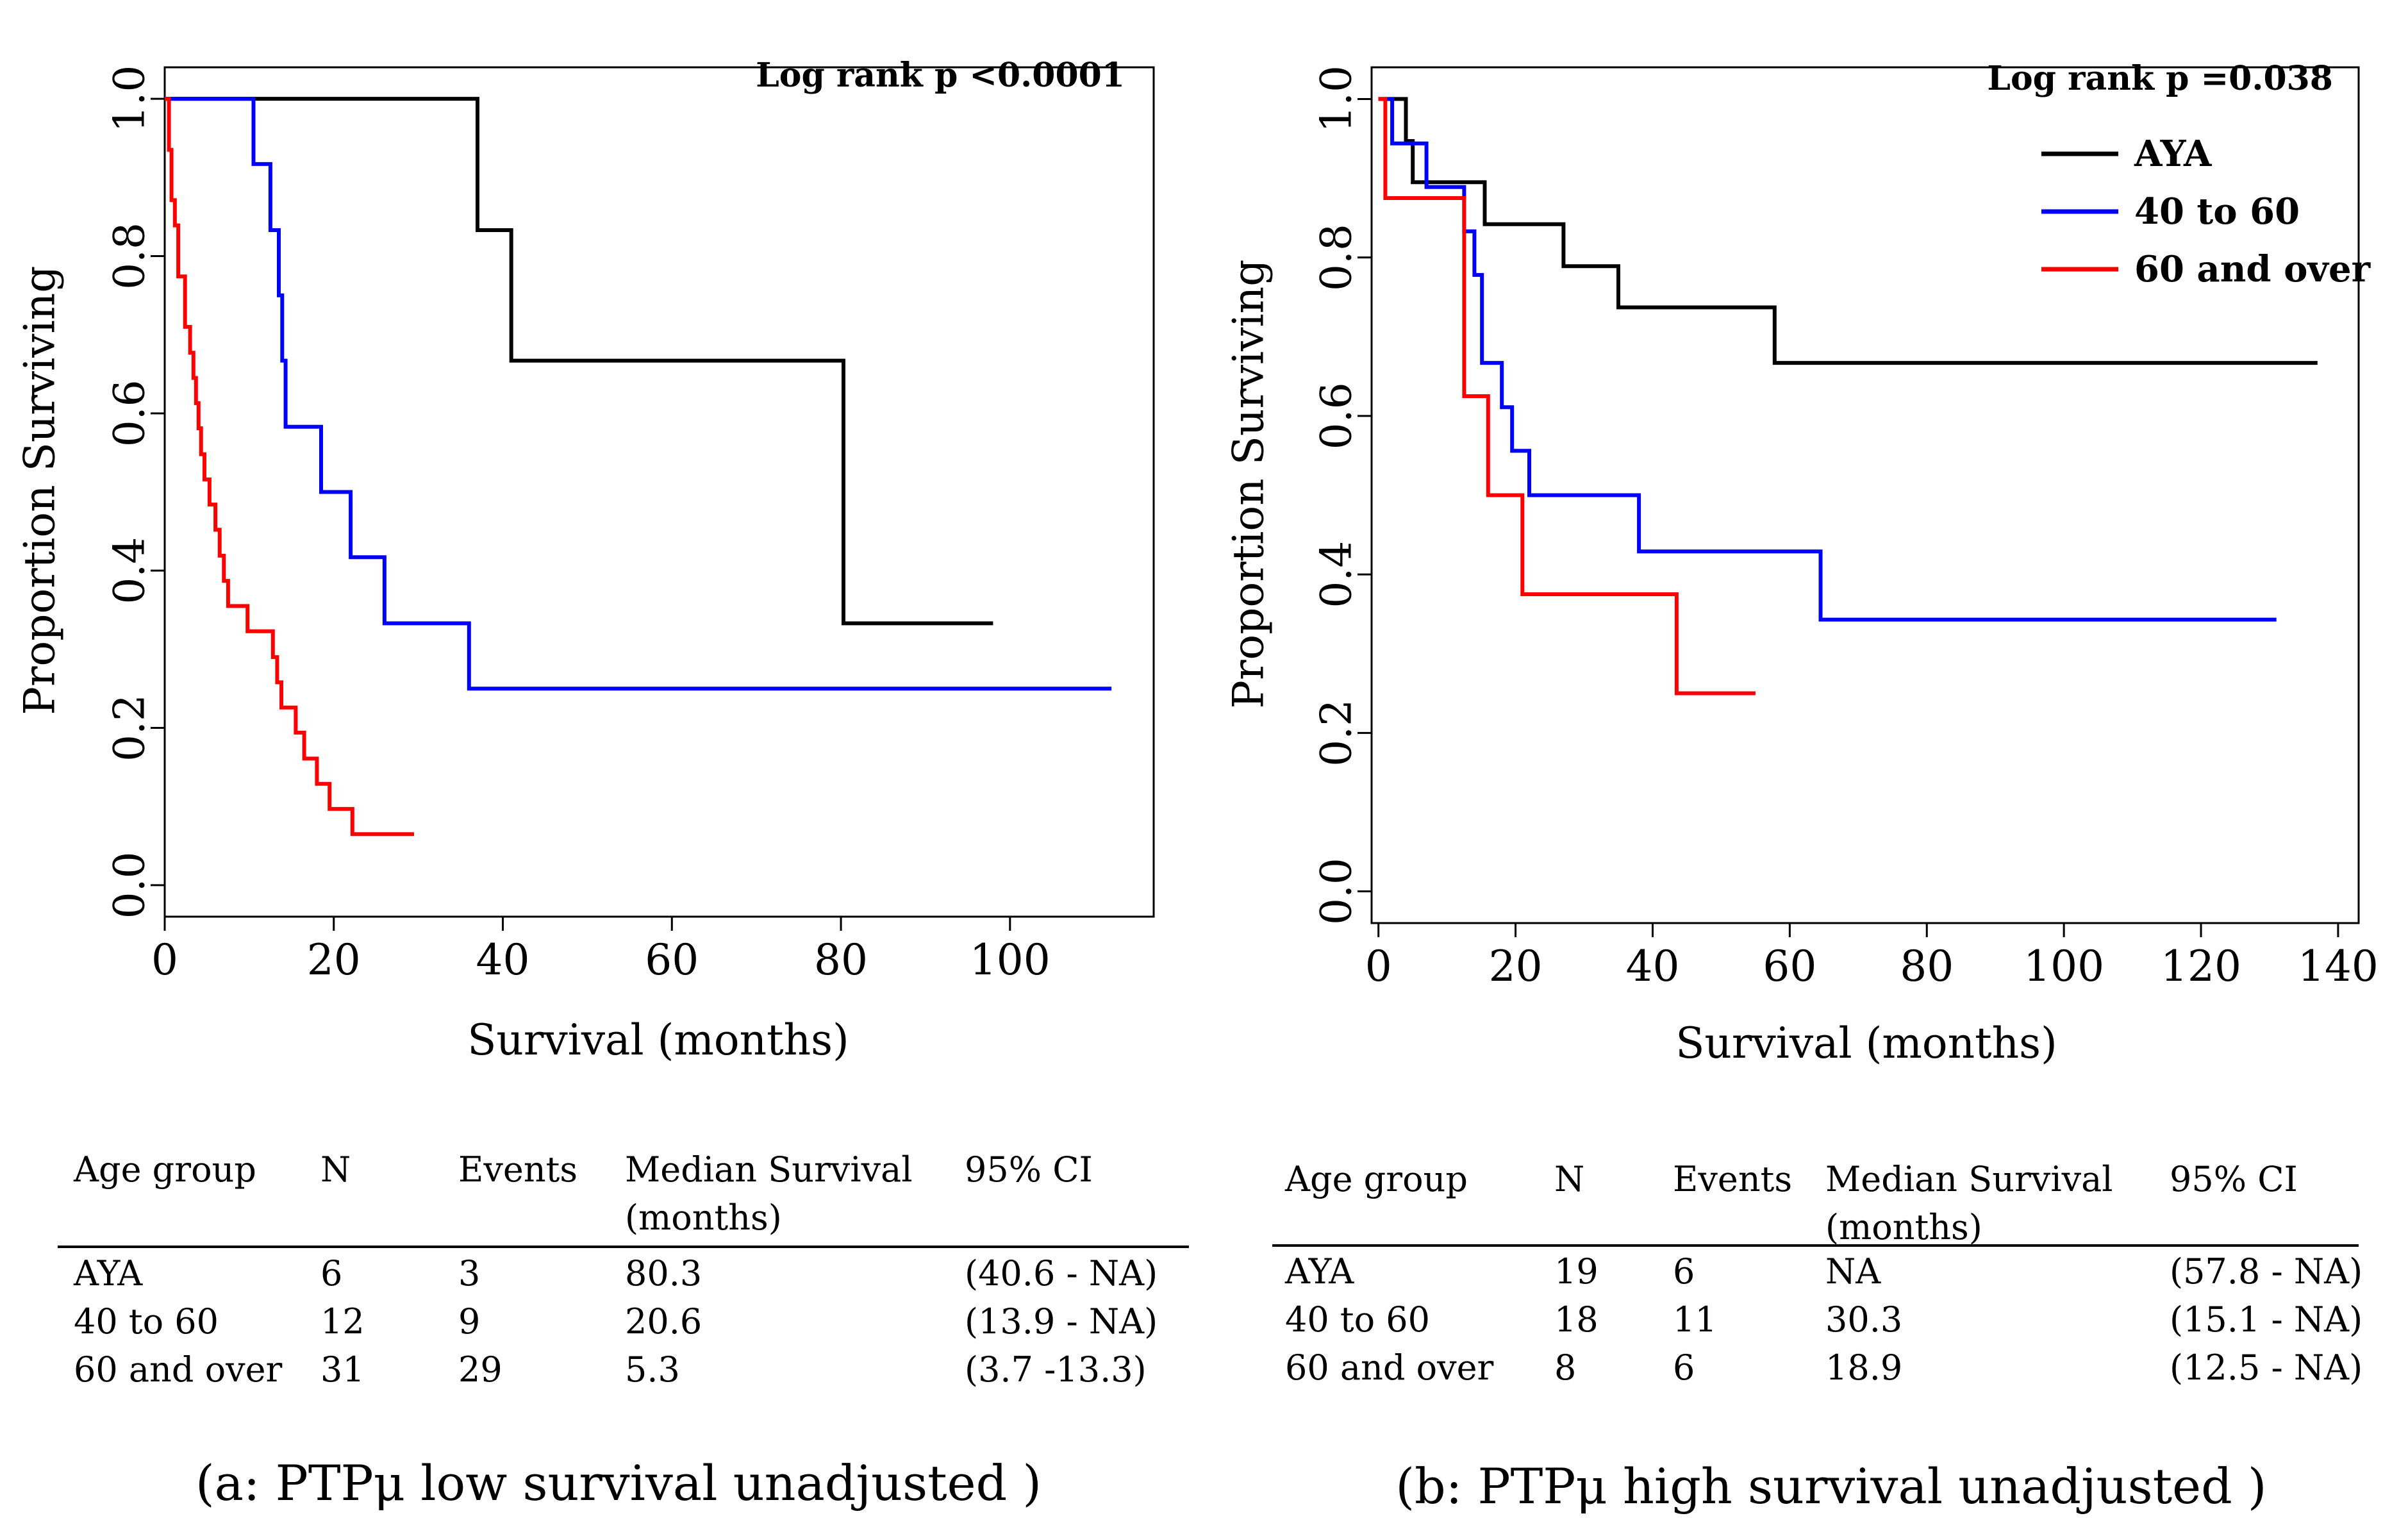 The height and width of the screenshot is (1525, 2408). Describe the element at coordinates (663, 1274) in the screenshot. I see `table-cell: 80.3` at that location.